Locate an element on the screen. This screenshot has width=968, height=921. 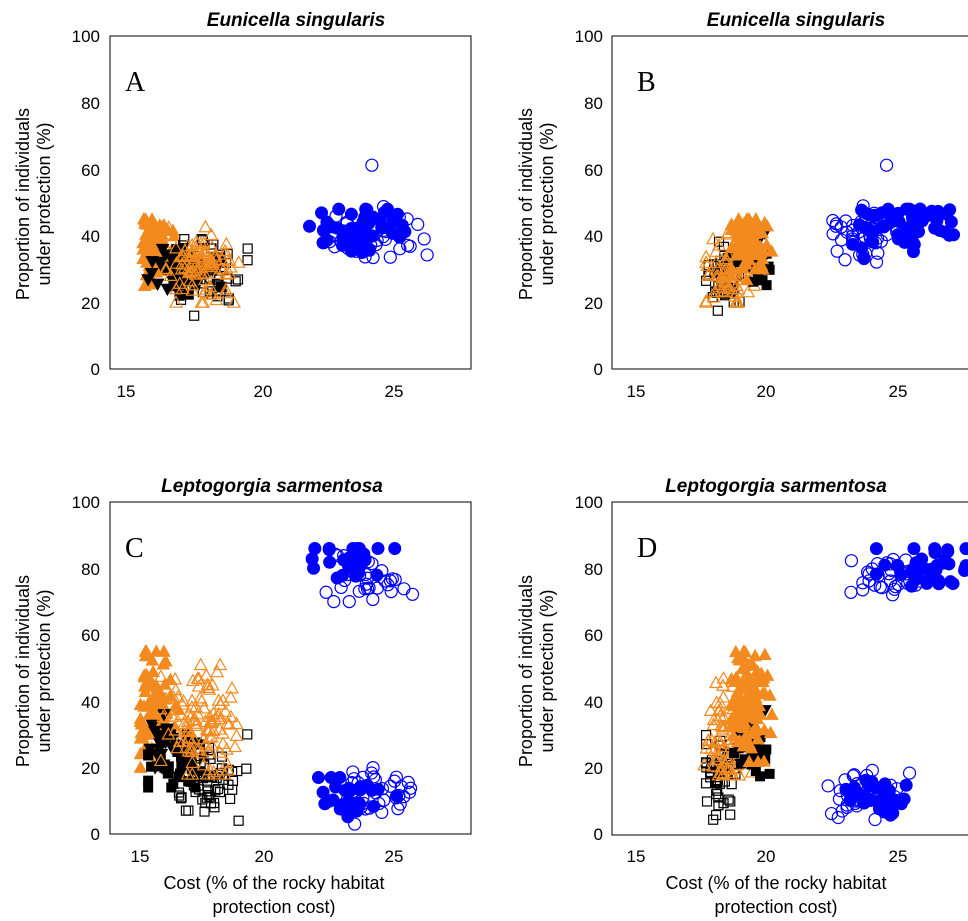
y-tick-label: 60 is located at coordinates (90, 170).